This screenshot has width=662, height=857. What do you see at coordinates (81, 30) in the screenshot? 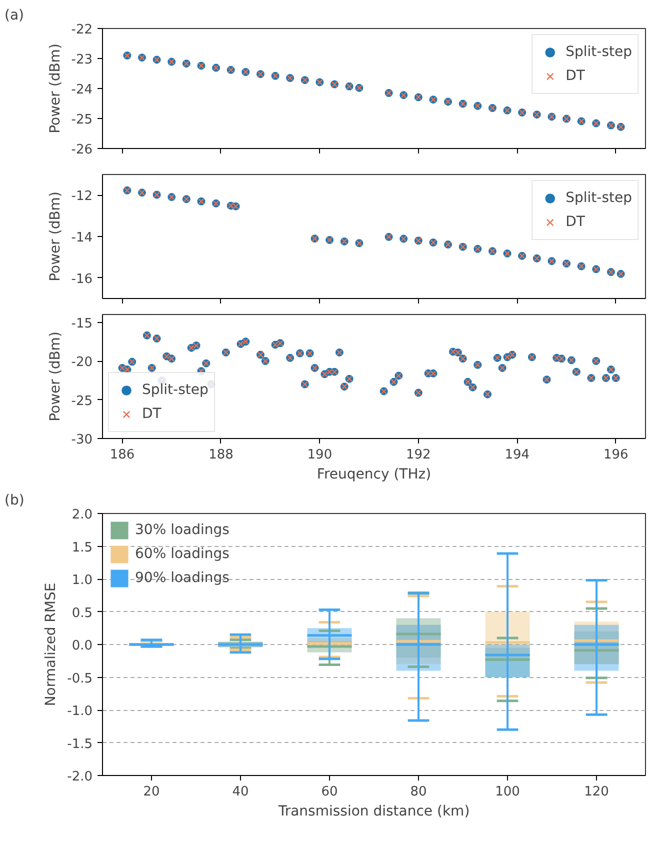
I see `y-tick-label: -22` at bounding box center [81, 30].